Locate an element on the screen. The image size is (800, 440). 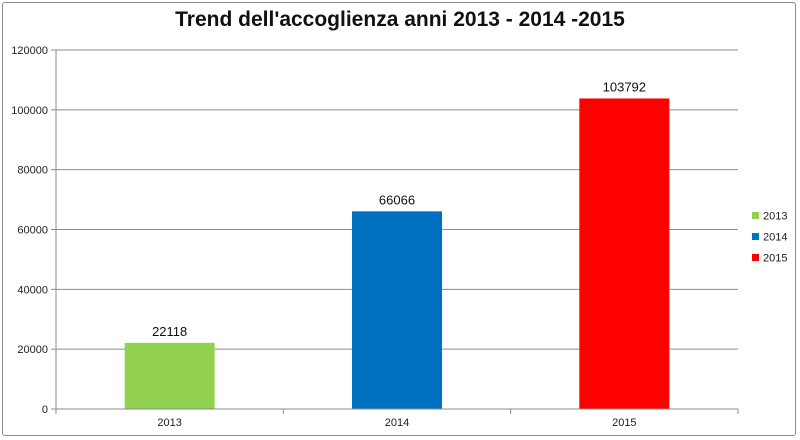
legend-swatch-2015 is located at coordinates (755, 257).